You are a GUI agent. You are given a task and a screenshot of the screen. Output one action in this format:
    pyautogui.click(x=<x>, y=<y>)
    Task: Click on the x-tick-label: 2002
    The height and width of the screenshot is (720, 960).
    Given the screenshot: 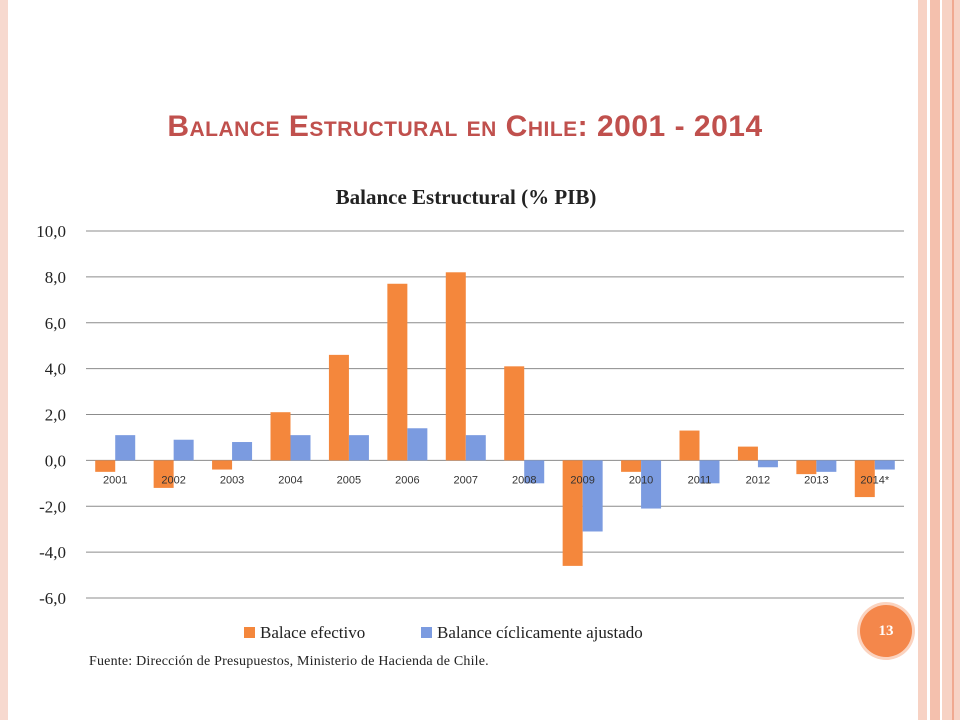 What is the action you would take?
    pyautogui.click(x=173, y=480)
    